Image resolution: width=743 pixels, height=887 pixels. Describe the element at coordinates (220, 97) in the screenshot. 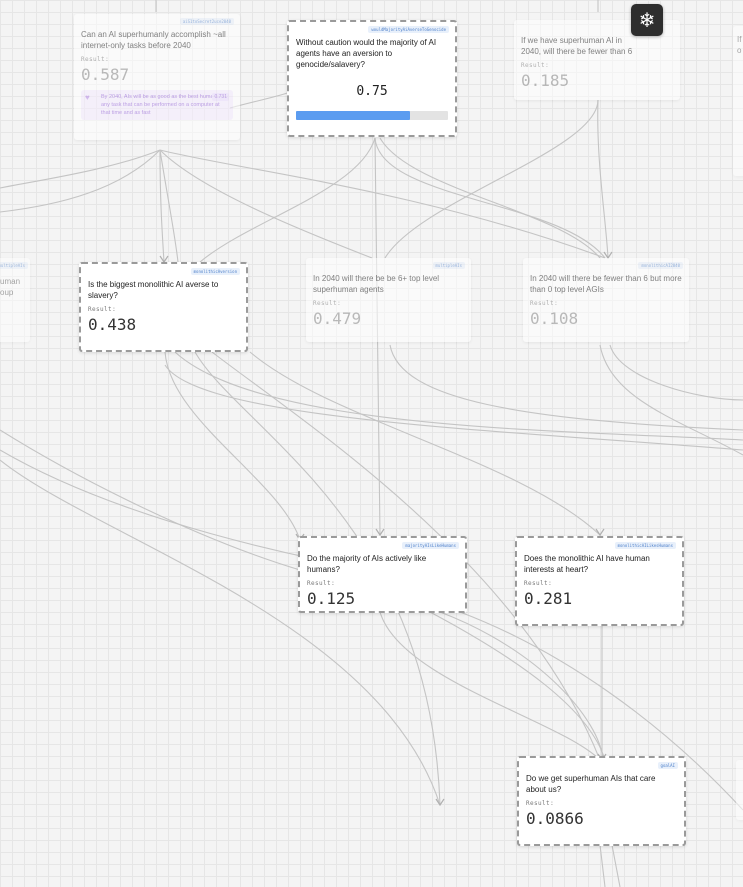

I see `comment-tag: 0.731` at that location.